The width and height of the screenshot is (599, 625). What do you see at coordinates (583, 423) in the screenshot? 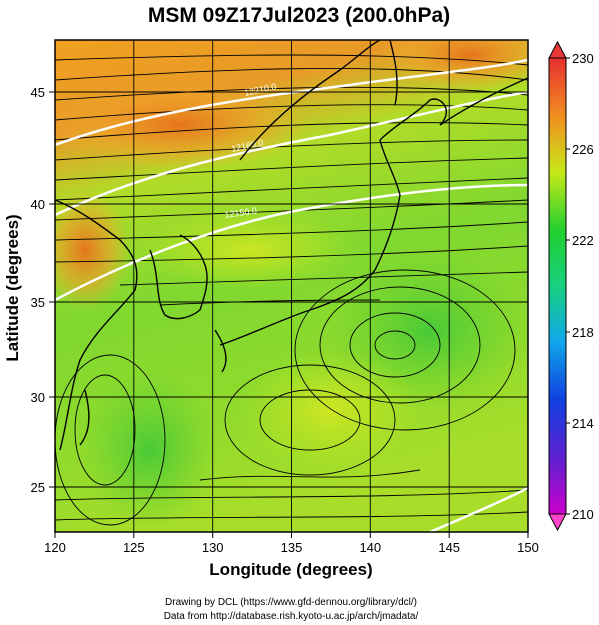
I see `colorbar-label: 214` at bounding box center [583, 423].